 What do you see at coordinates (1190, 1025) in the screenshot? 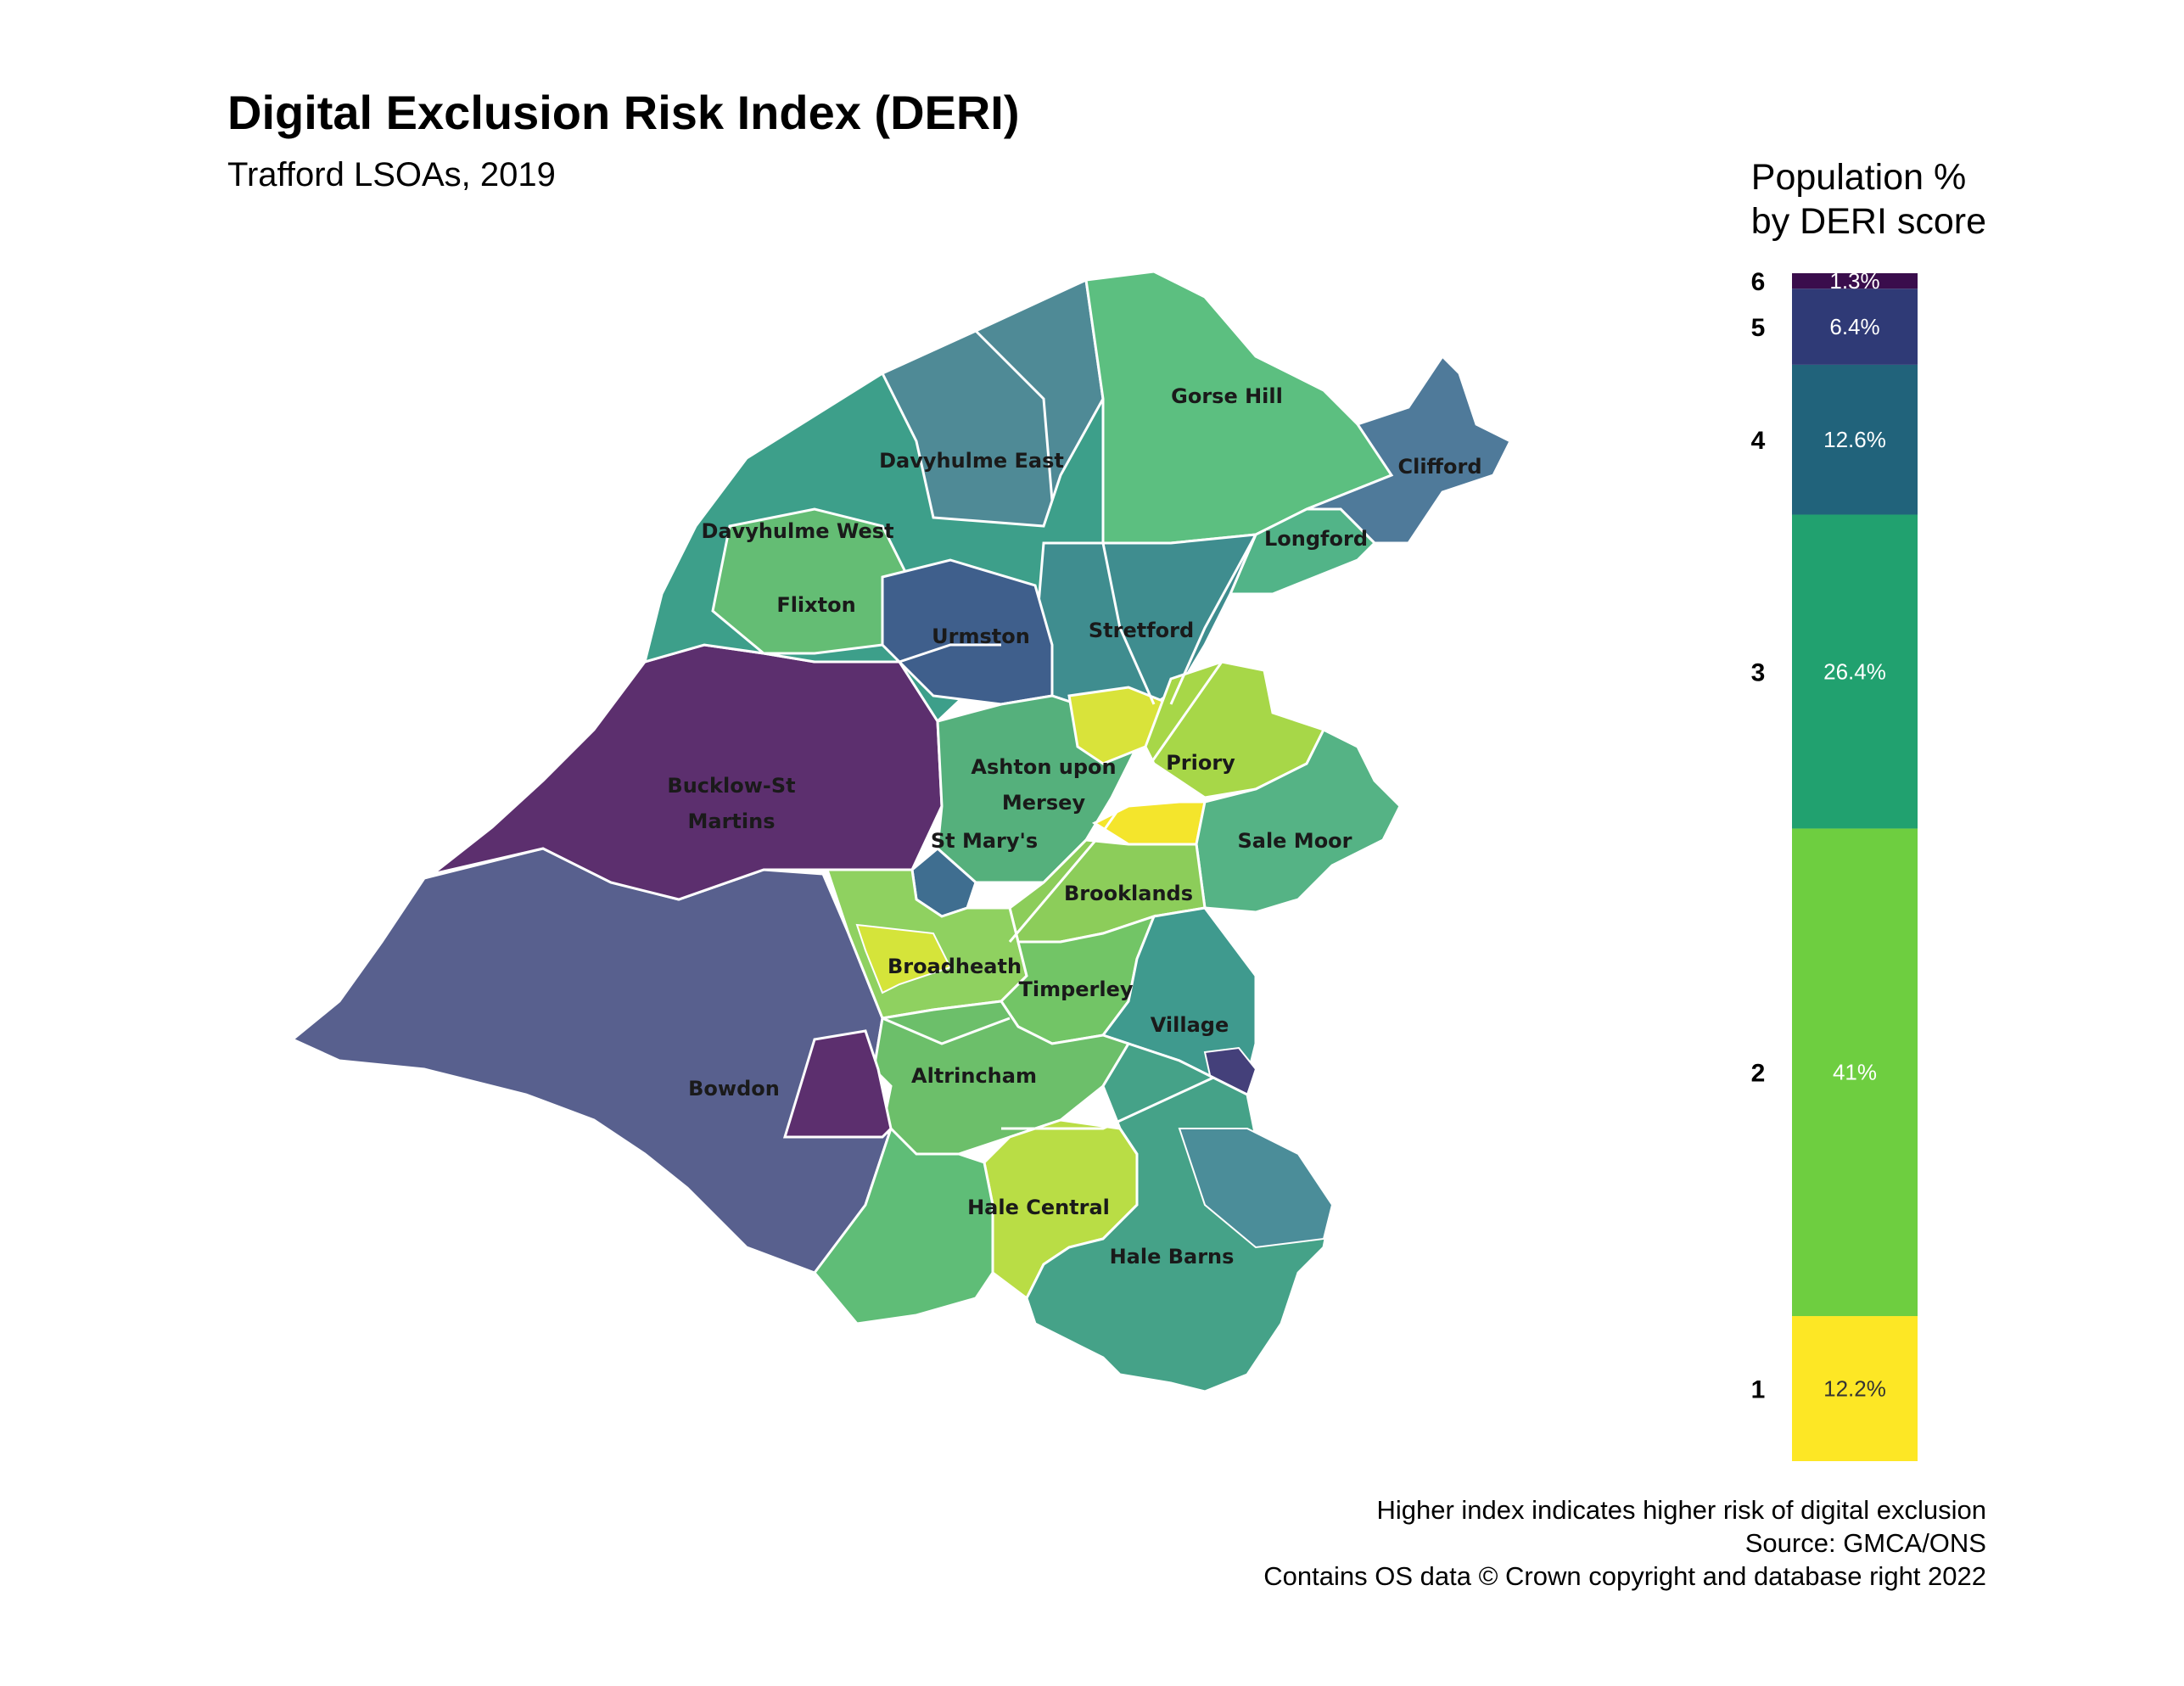
I see `ward-label: Village` at bounding box center [1190, 1025].